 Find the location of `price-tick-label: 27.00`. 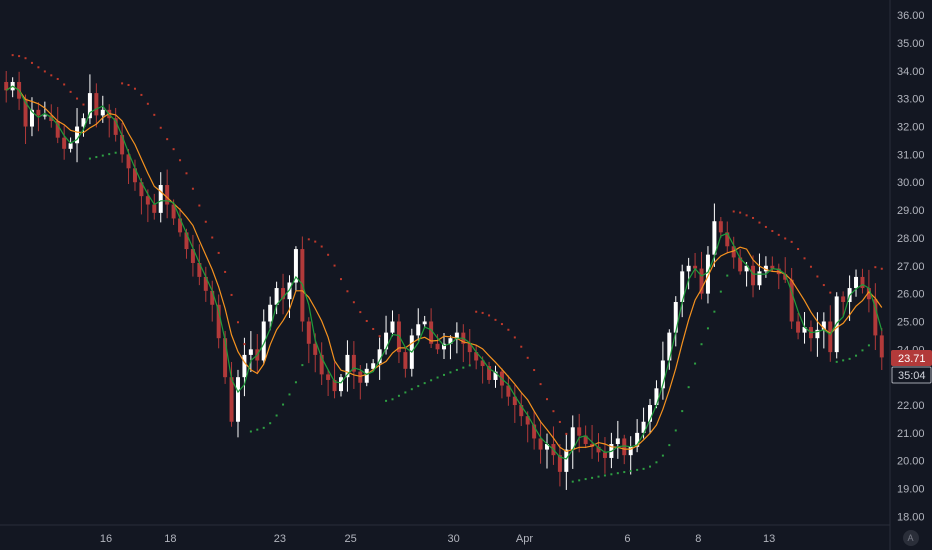

price-tick-label: 27.00 is located at coordinates (911, 267).